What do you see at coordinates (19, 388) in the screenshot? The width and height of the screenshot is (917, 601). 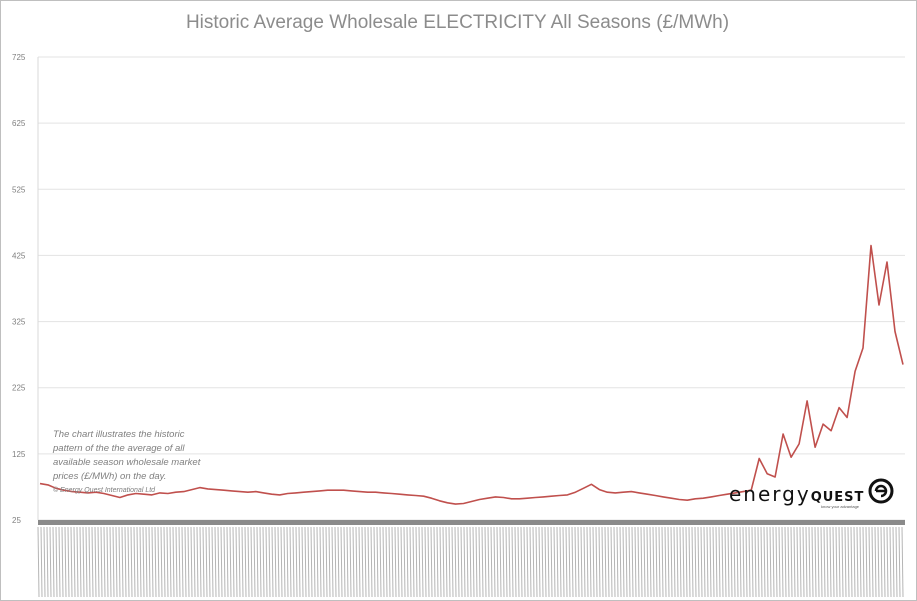 I see `y-tick-label: 225` at bounding box center [19, 388].